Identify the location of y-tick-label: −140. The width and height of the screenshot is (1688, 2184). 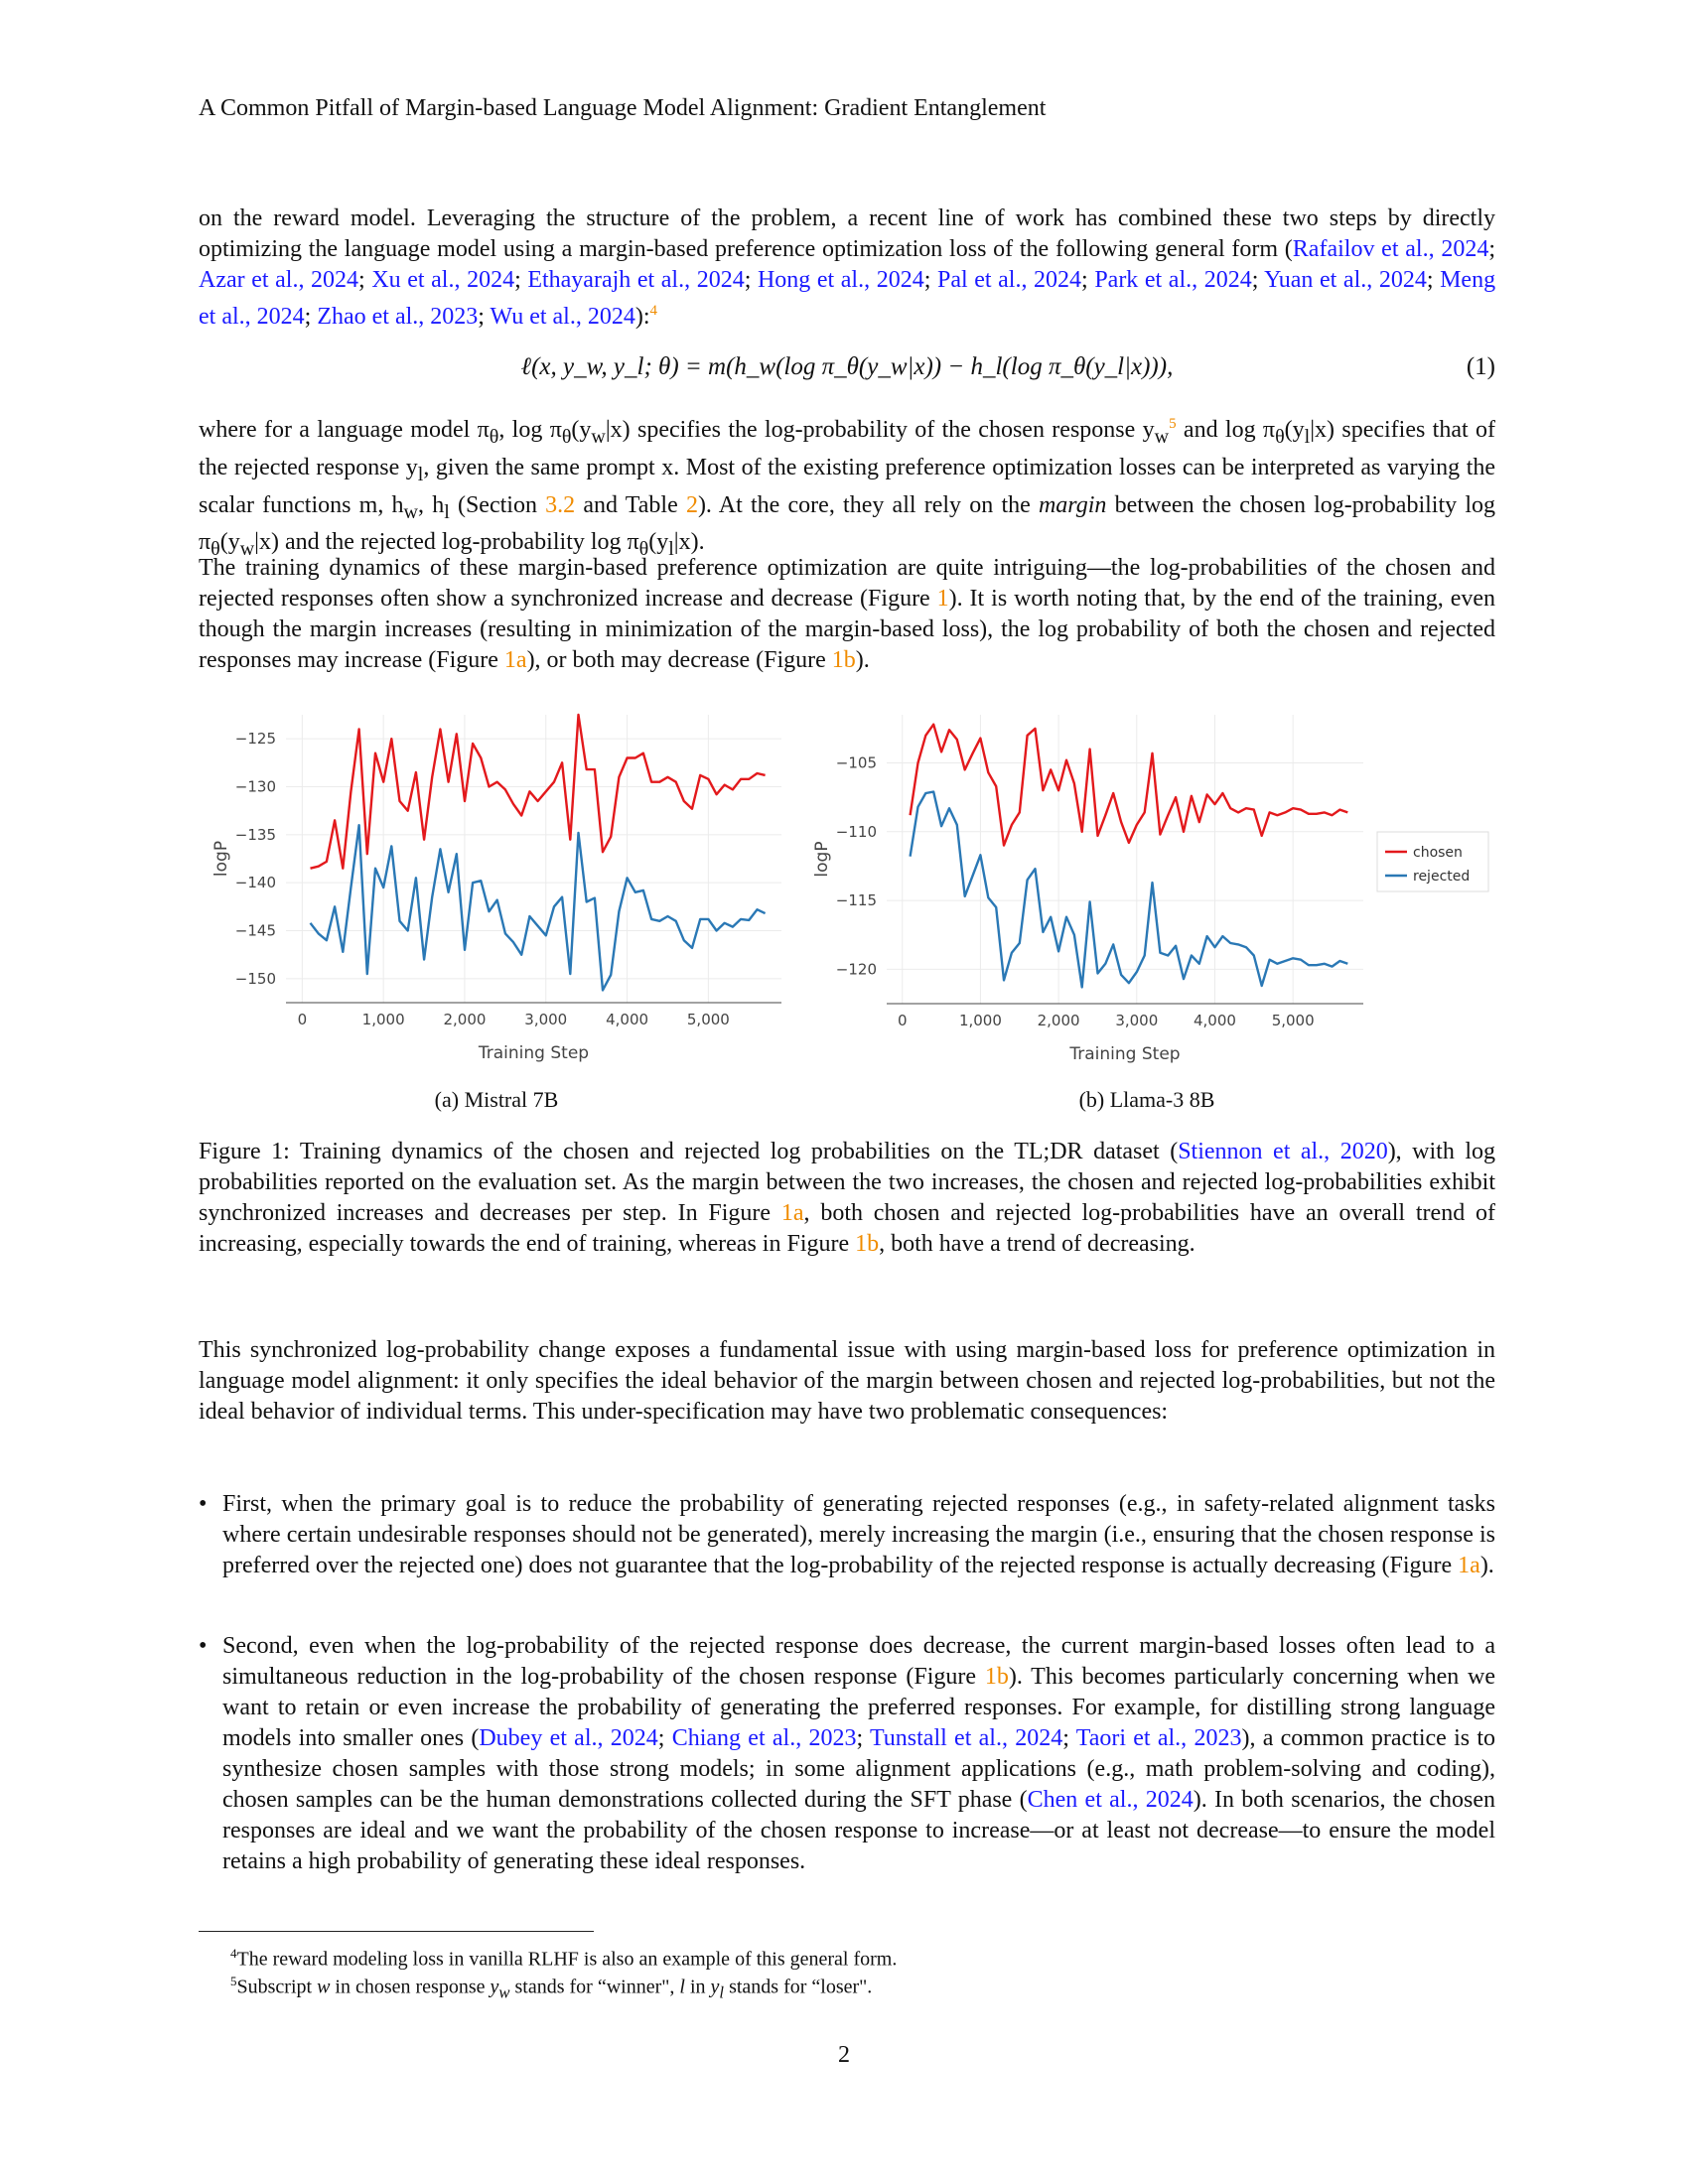
(255, 882).